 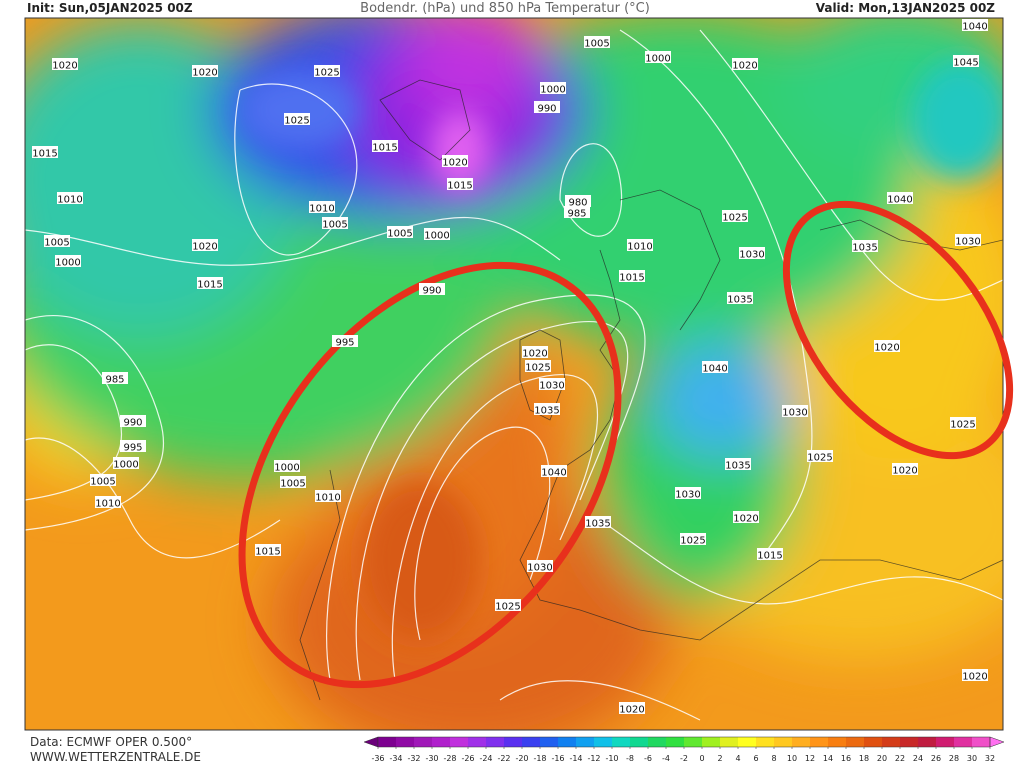 What do you see at coordinates (864, 758) in the screenshot?
I see `colorbar-tick-label: 18` at bounding box center [864, 758].